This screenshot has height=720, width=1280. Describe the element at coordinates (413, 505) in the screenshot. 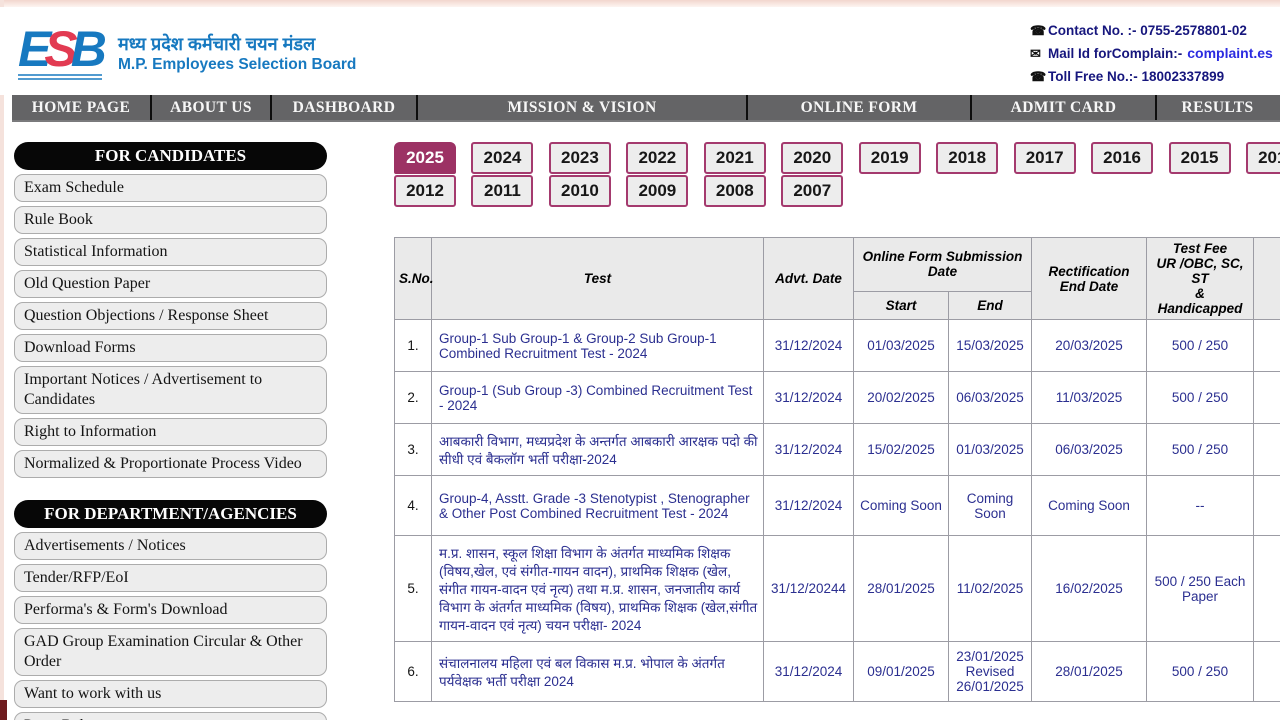

I see `row-sno: 4.` at that location.